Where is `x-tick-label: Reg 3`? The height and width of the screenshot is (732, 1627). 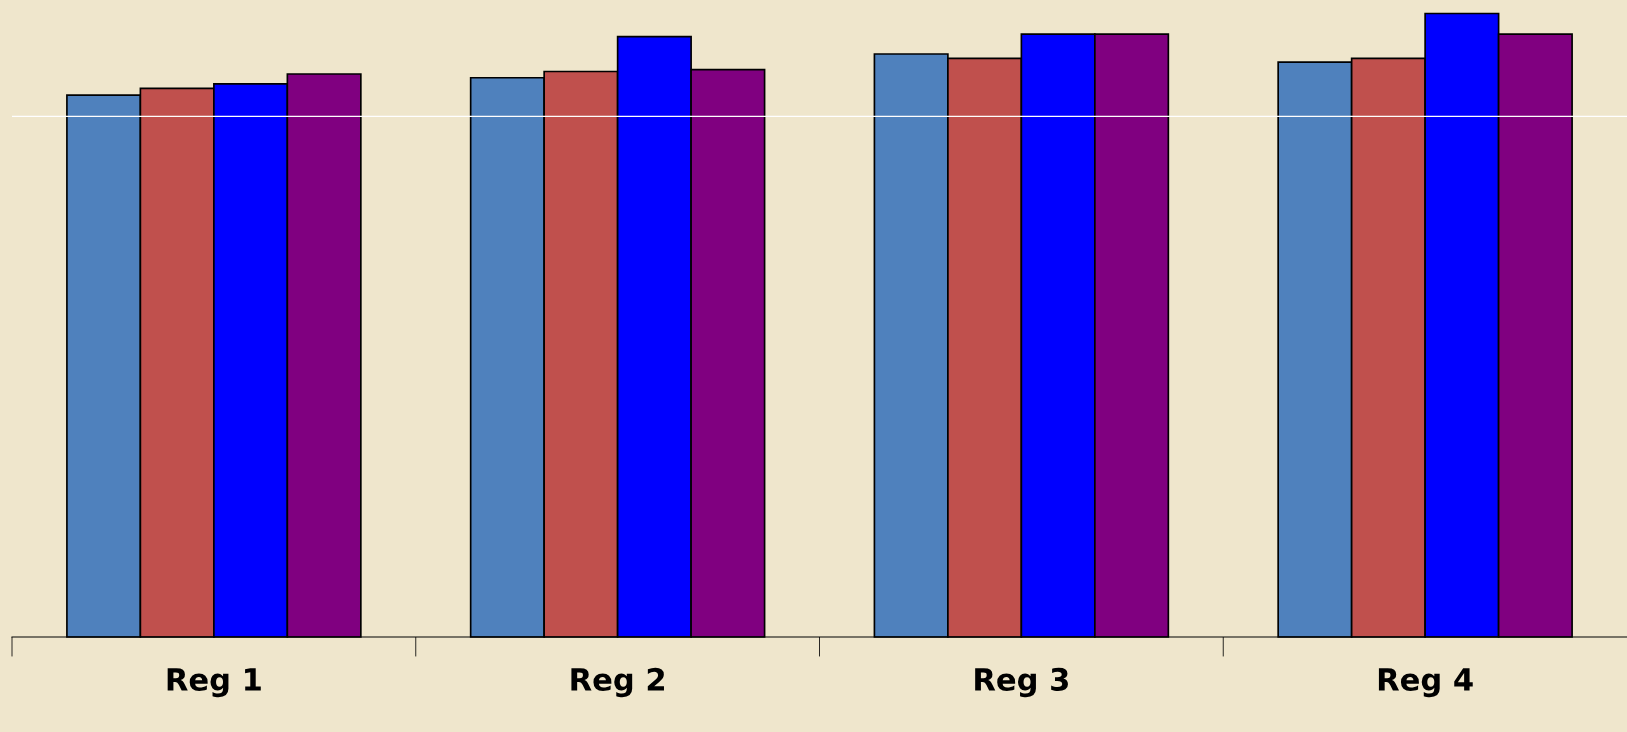
x-tick-label: Reg 3 is located at coordinates (1021, 682).